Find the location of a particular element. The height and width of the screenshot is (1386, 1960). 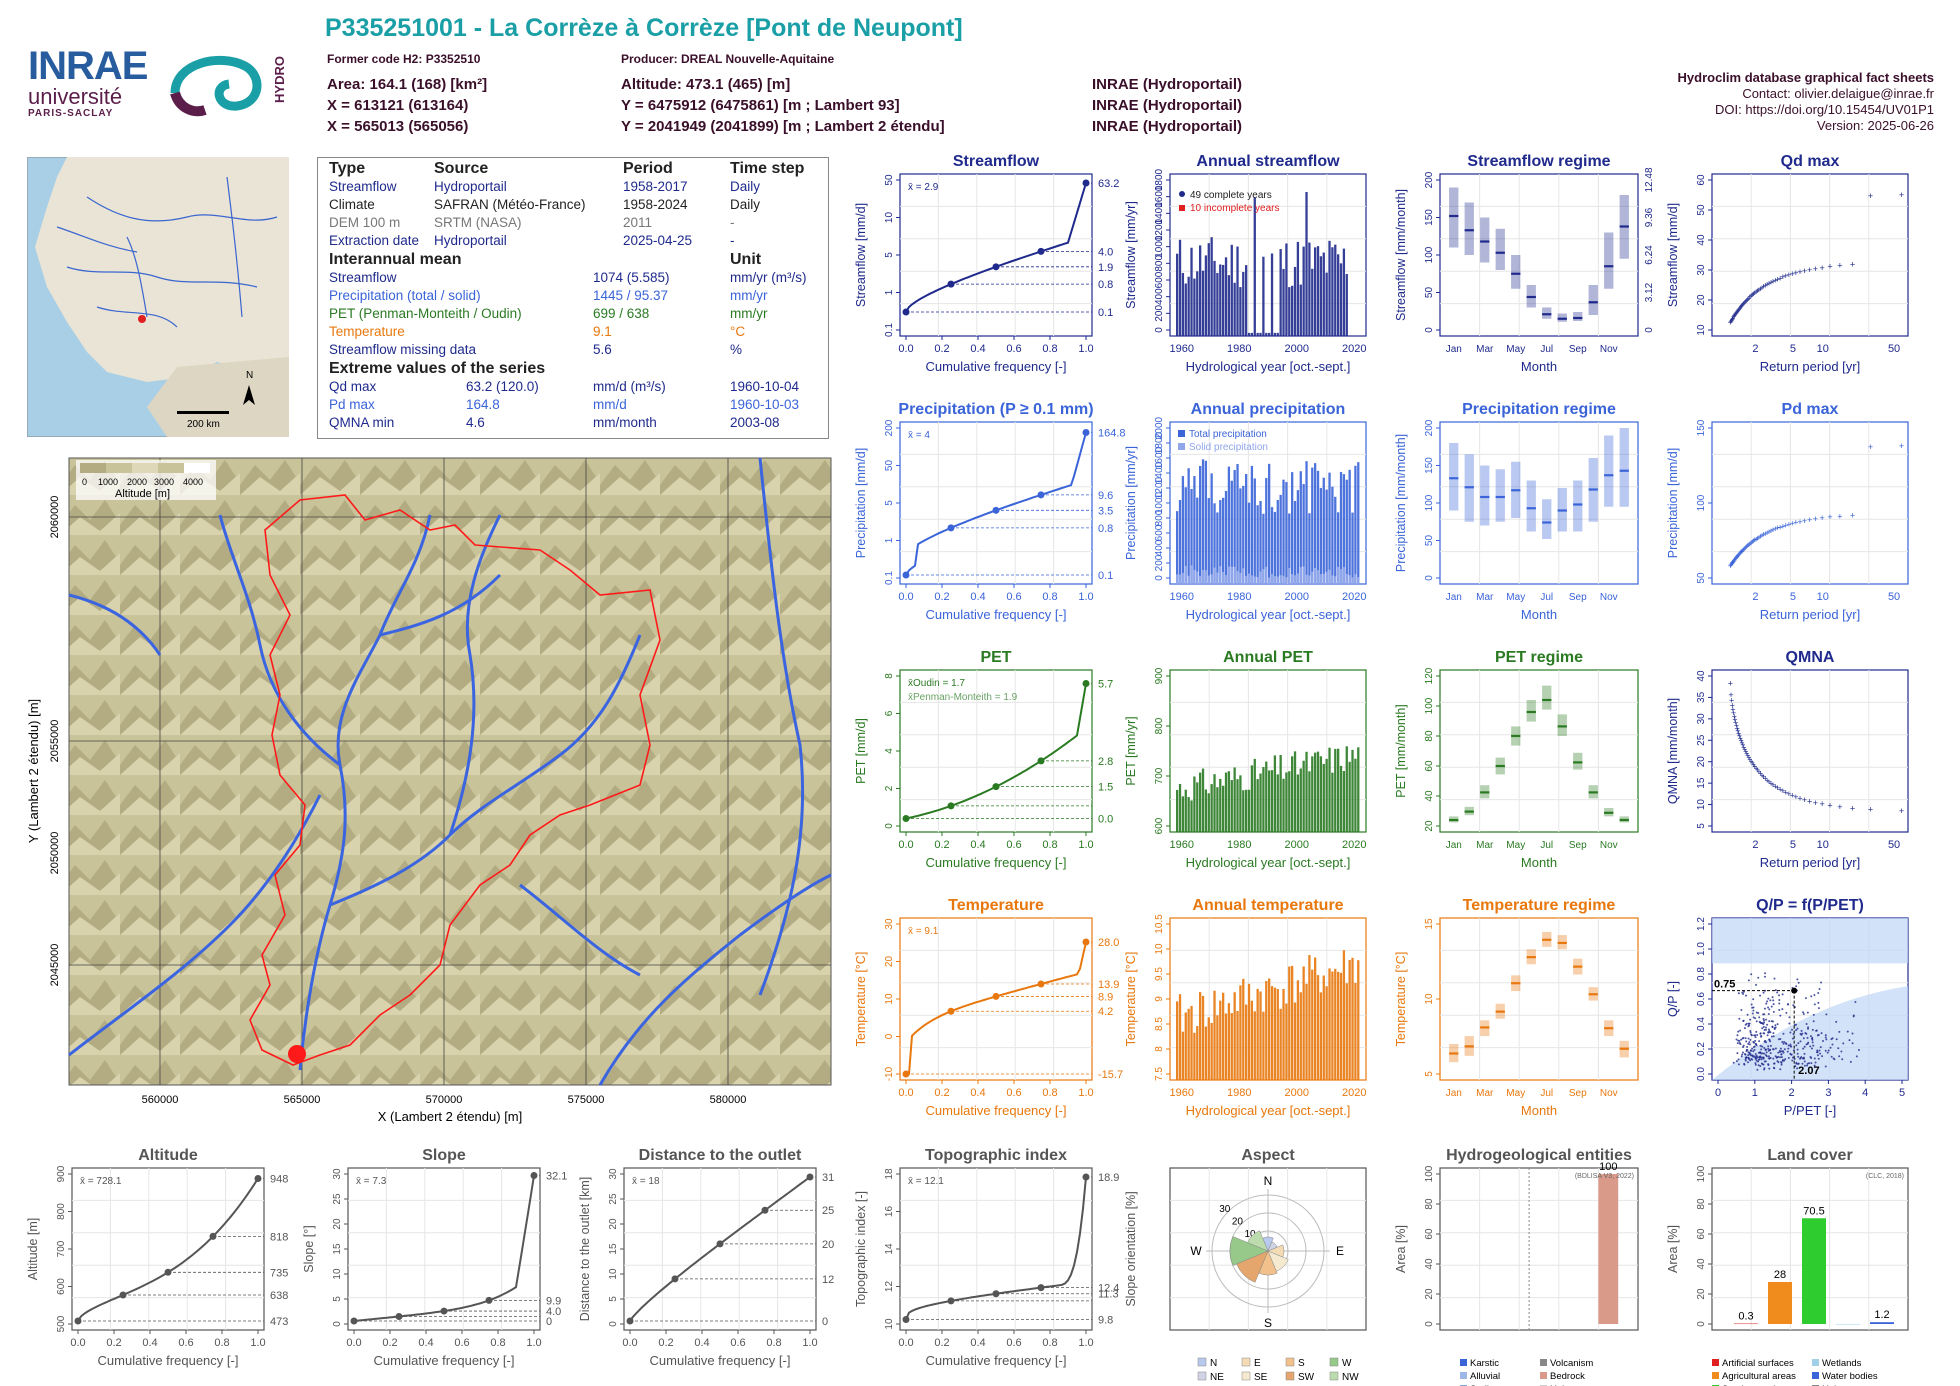

x-tick-label: 0.6 is located at coordinates (1013, 845).